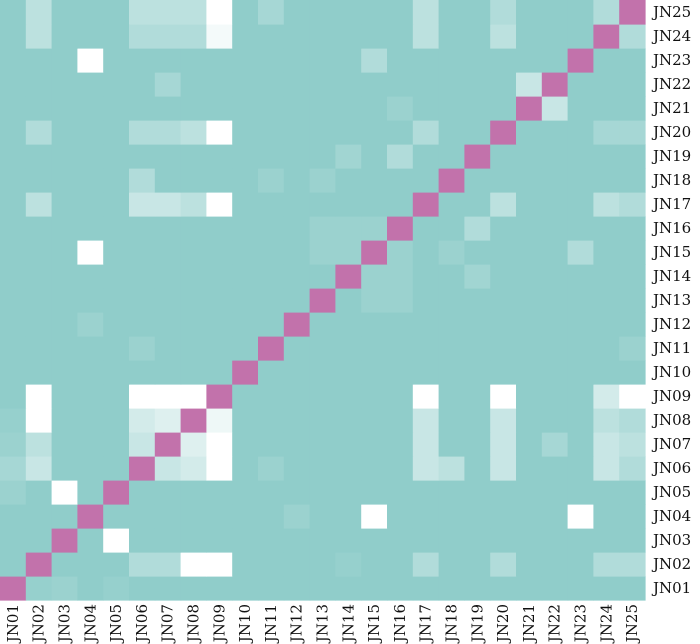 The image size is (700, 644). Describe the element at coordinates (400, 420) in the screenshot. I see `heatmap-cell-JN16-JN08` at that location.